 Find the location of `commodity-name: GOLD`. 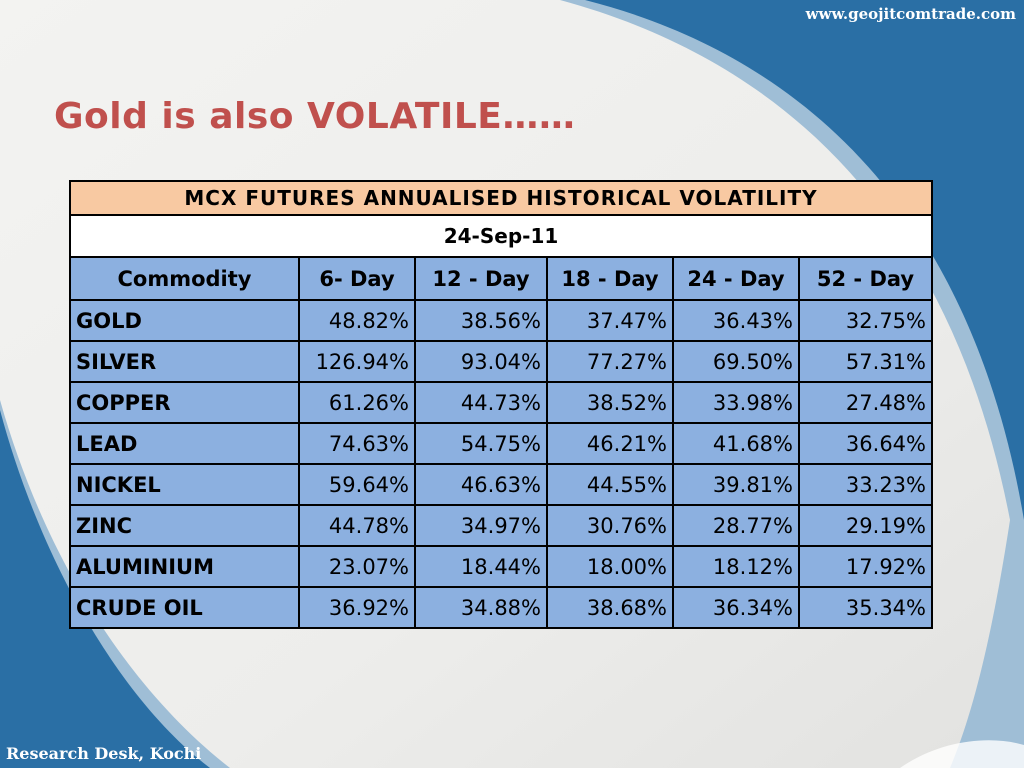

commodity-name: GOLD is located at coordinates (184, 320).